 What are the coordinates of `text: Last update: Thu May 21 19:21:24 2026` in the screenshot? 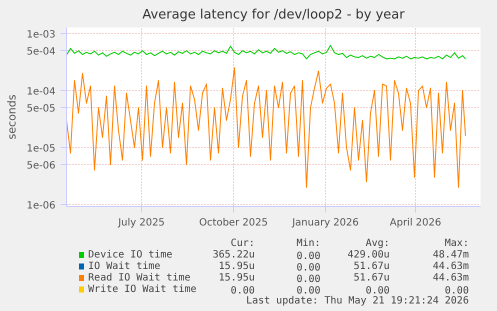 It's located at (357, 301).